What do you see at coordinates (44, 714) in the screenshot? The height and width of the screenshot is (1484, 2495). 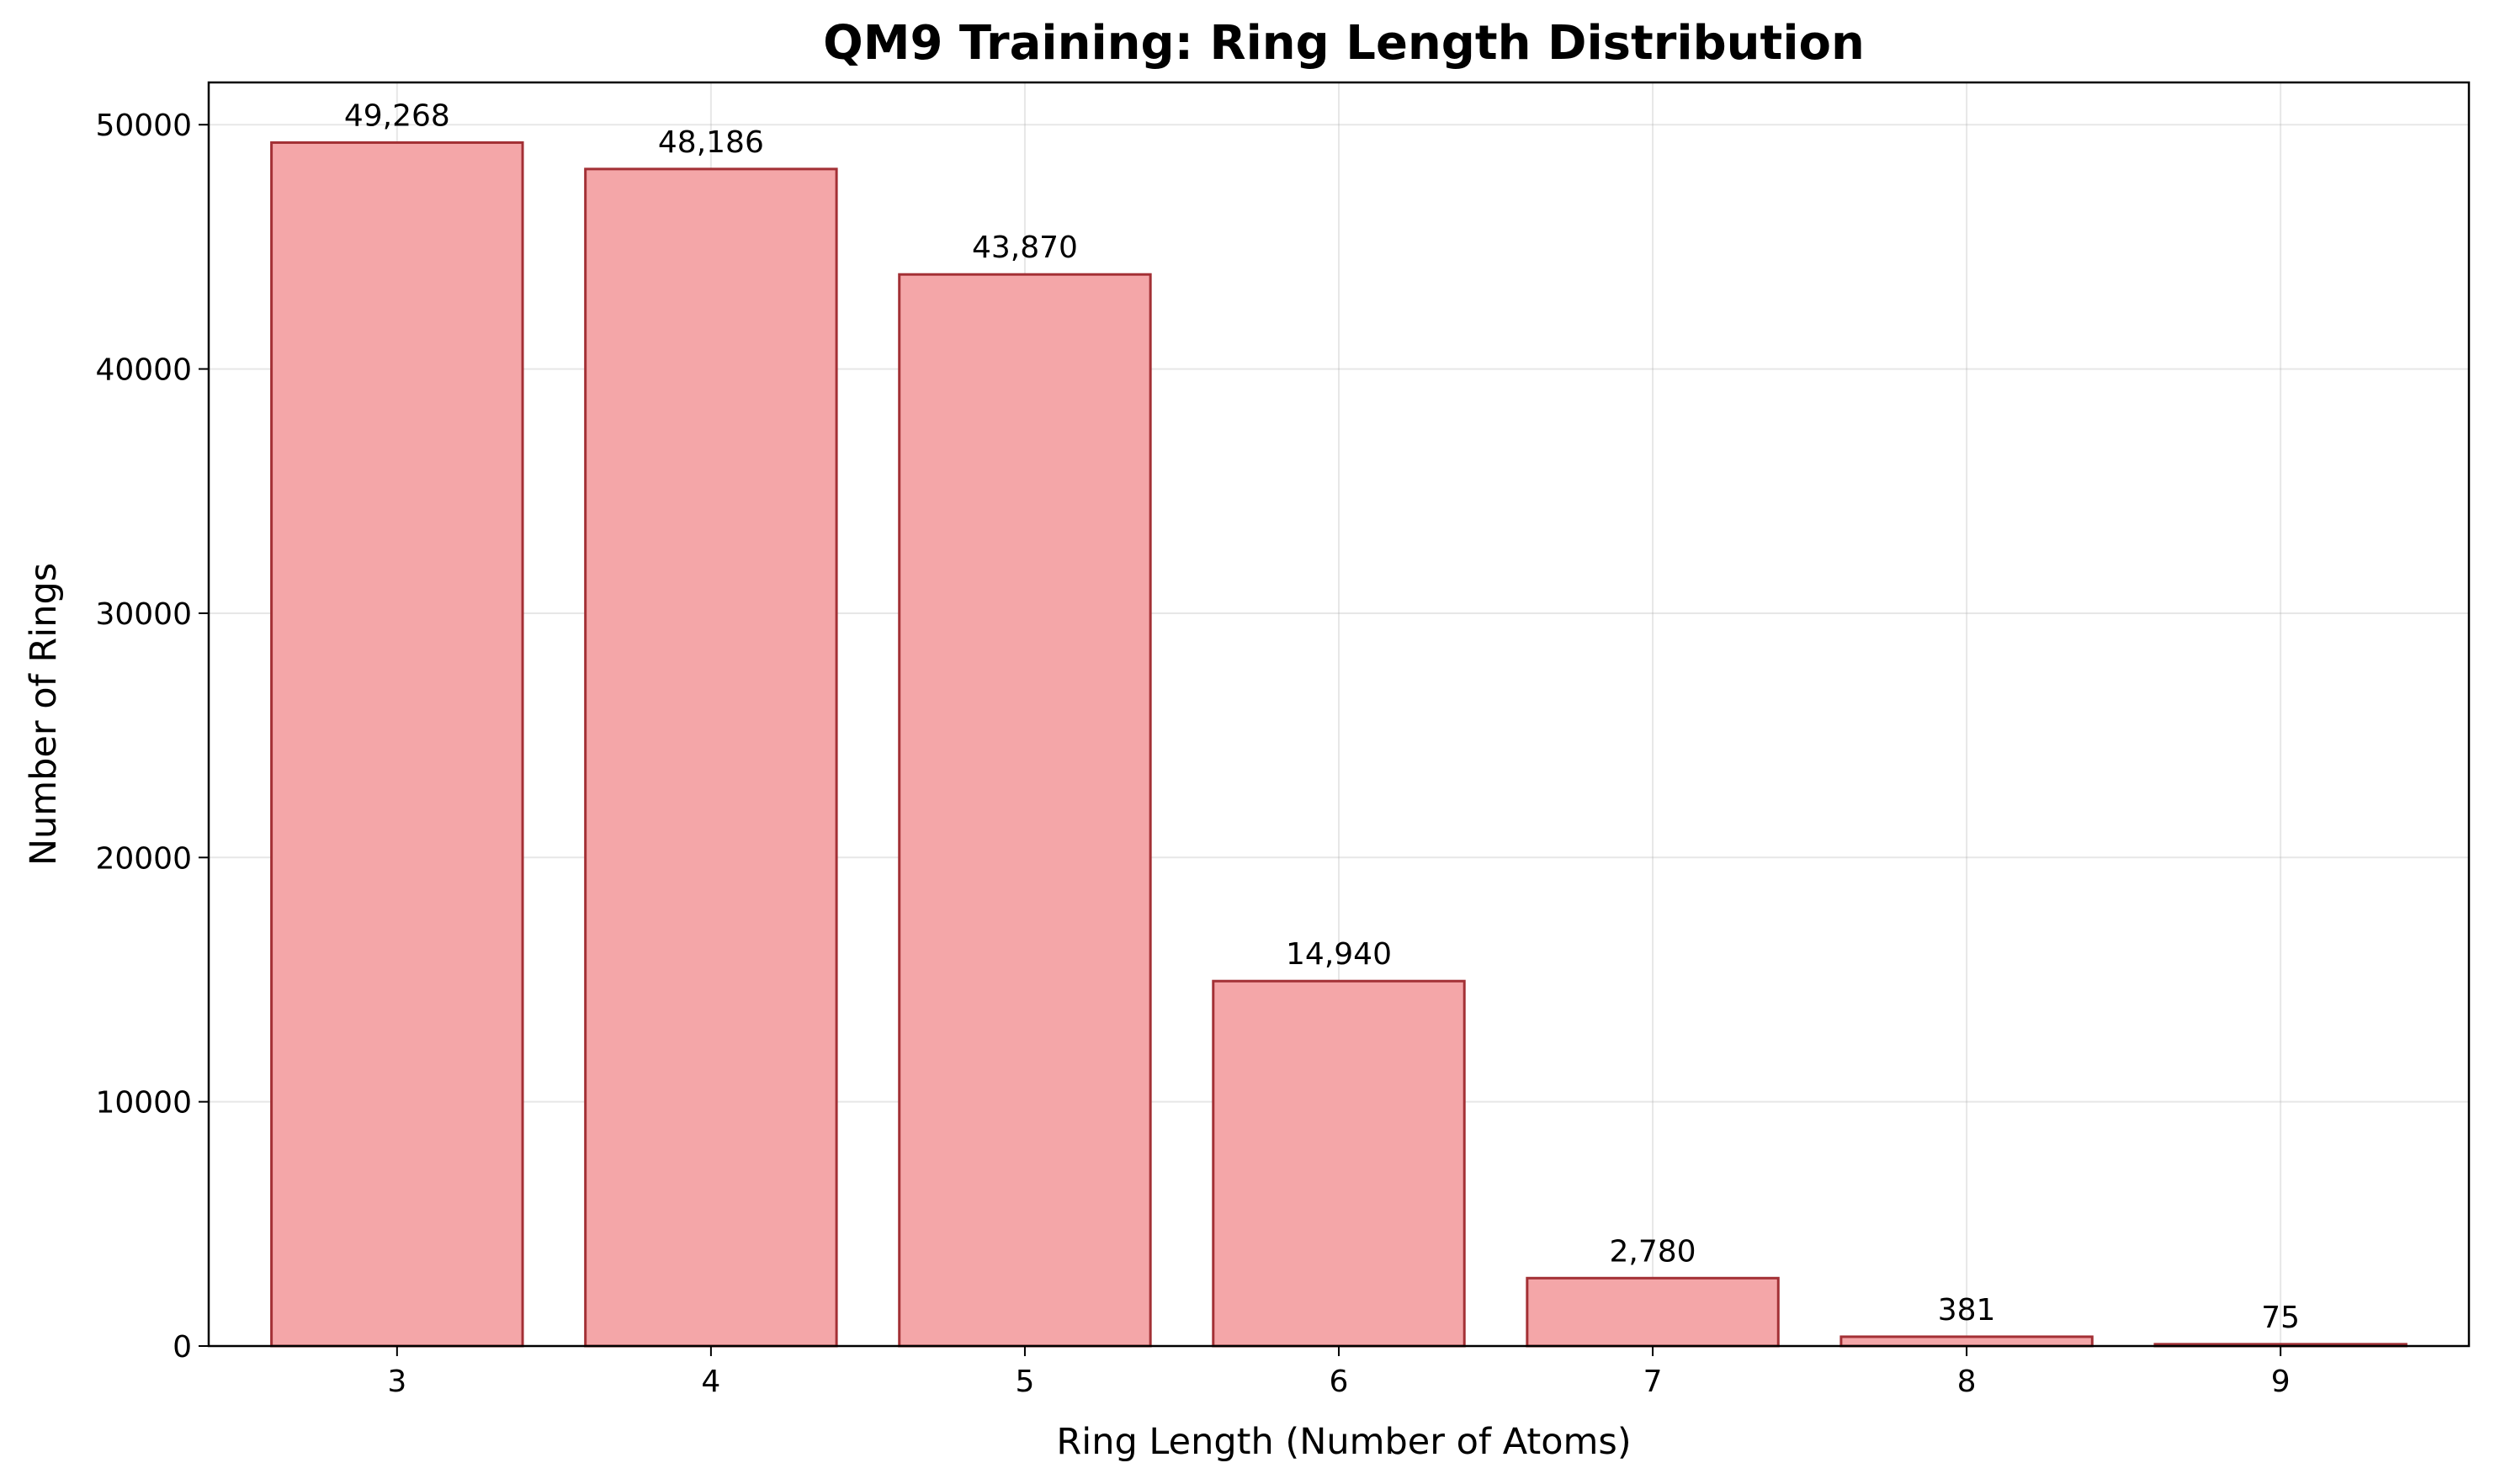 I see `y-axis-label: Number of Rings` at bounding box center [44, 714].